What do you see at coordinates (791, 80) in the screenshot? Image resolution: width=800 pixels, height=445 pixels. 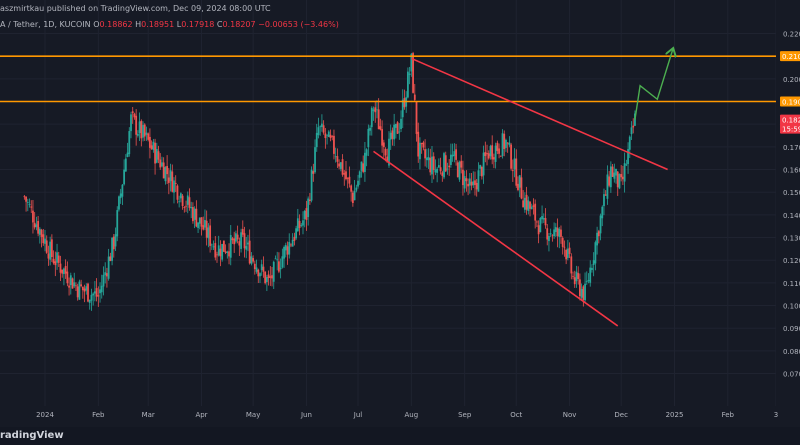 I see `y-tick-label: 0.200` at bounding box center [791, 80].